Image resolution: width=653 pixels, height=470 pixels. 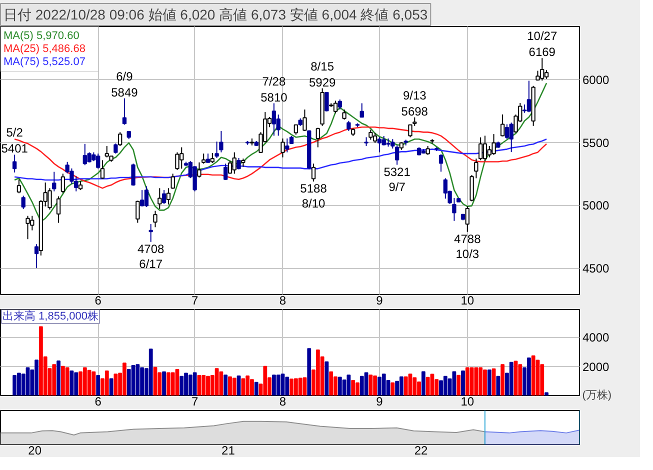 I want to click on annotation: 4788 10/3, so click(x=468, y=246).